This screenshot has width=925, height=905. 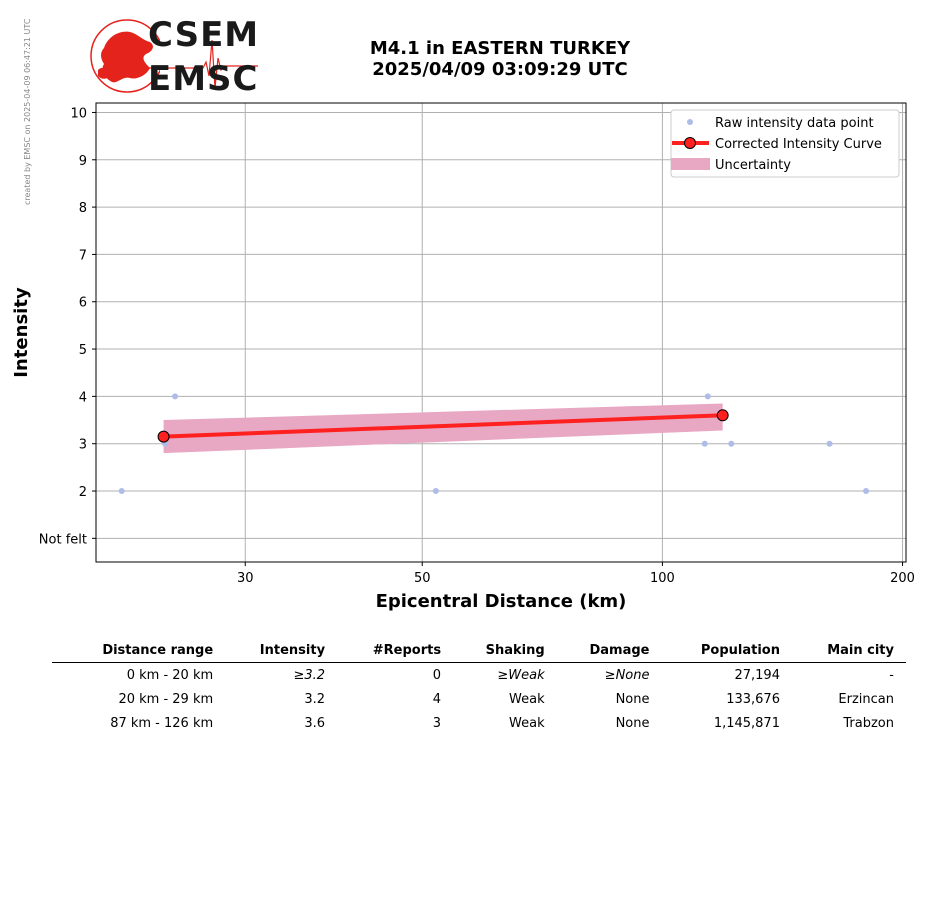 I want to click on column-header: Population, so click(x=726, y=651).